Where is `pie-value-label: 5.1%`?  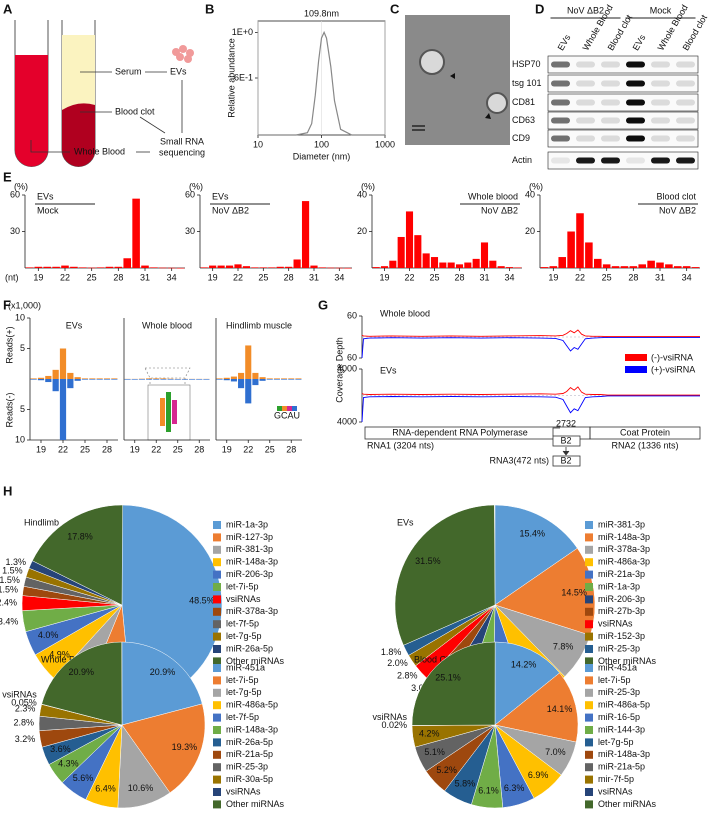
pie-value-label: 5.1% is located at coordinates (434, 752).